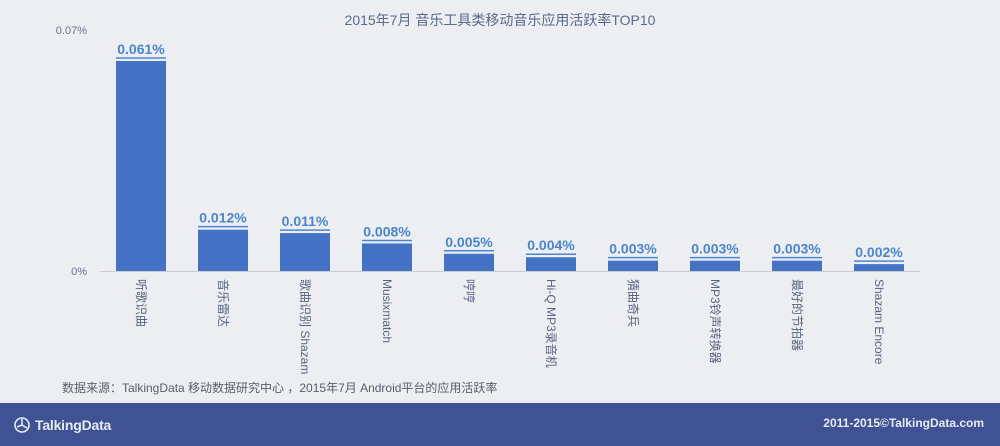 This screenshot has height=446, width=1000. What do you see at coordinates (879, 322) in the screenshot?
I see `category-label: Shazam Encore` at bounding box center [879, 322].